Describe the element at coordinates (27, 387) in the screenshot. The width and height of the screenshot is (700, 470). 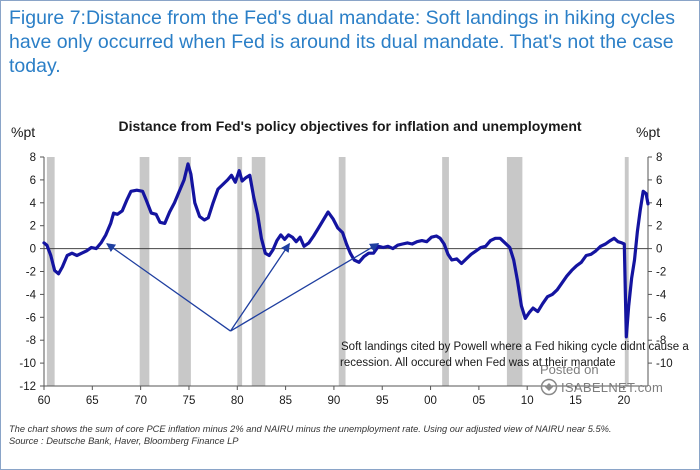
I see `y-tick-label-left: -12` at that location.